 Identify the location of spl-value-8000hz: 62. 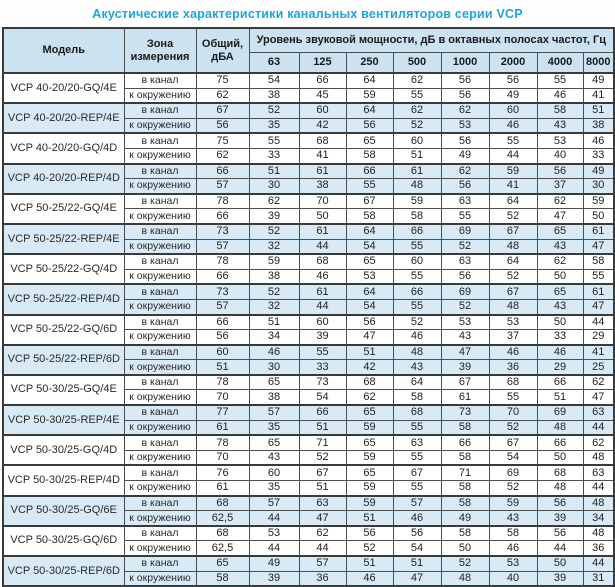
(598, 442).